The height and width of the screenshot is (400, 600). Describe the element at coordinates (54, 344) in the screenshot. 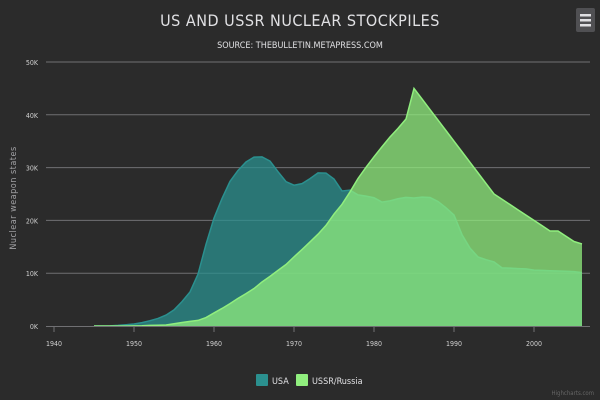

I see `x-tick-label: 1940` at that location.